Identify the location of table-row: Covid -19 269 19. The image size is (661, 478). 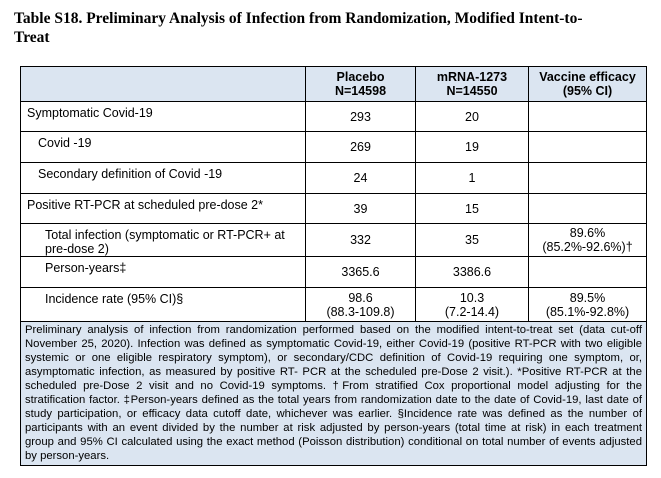
(333, 147).